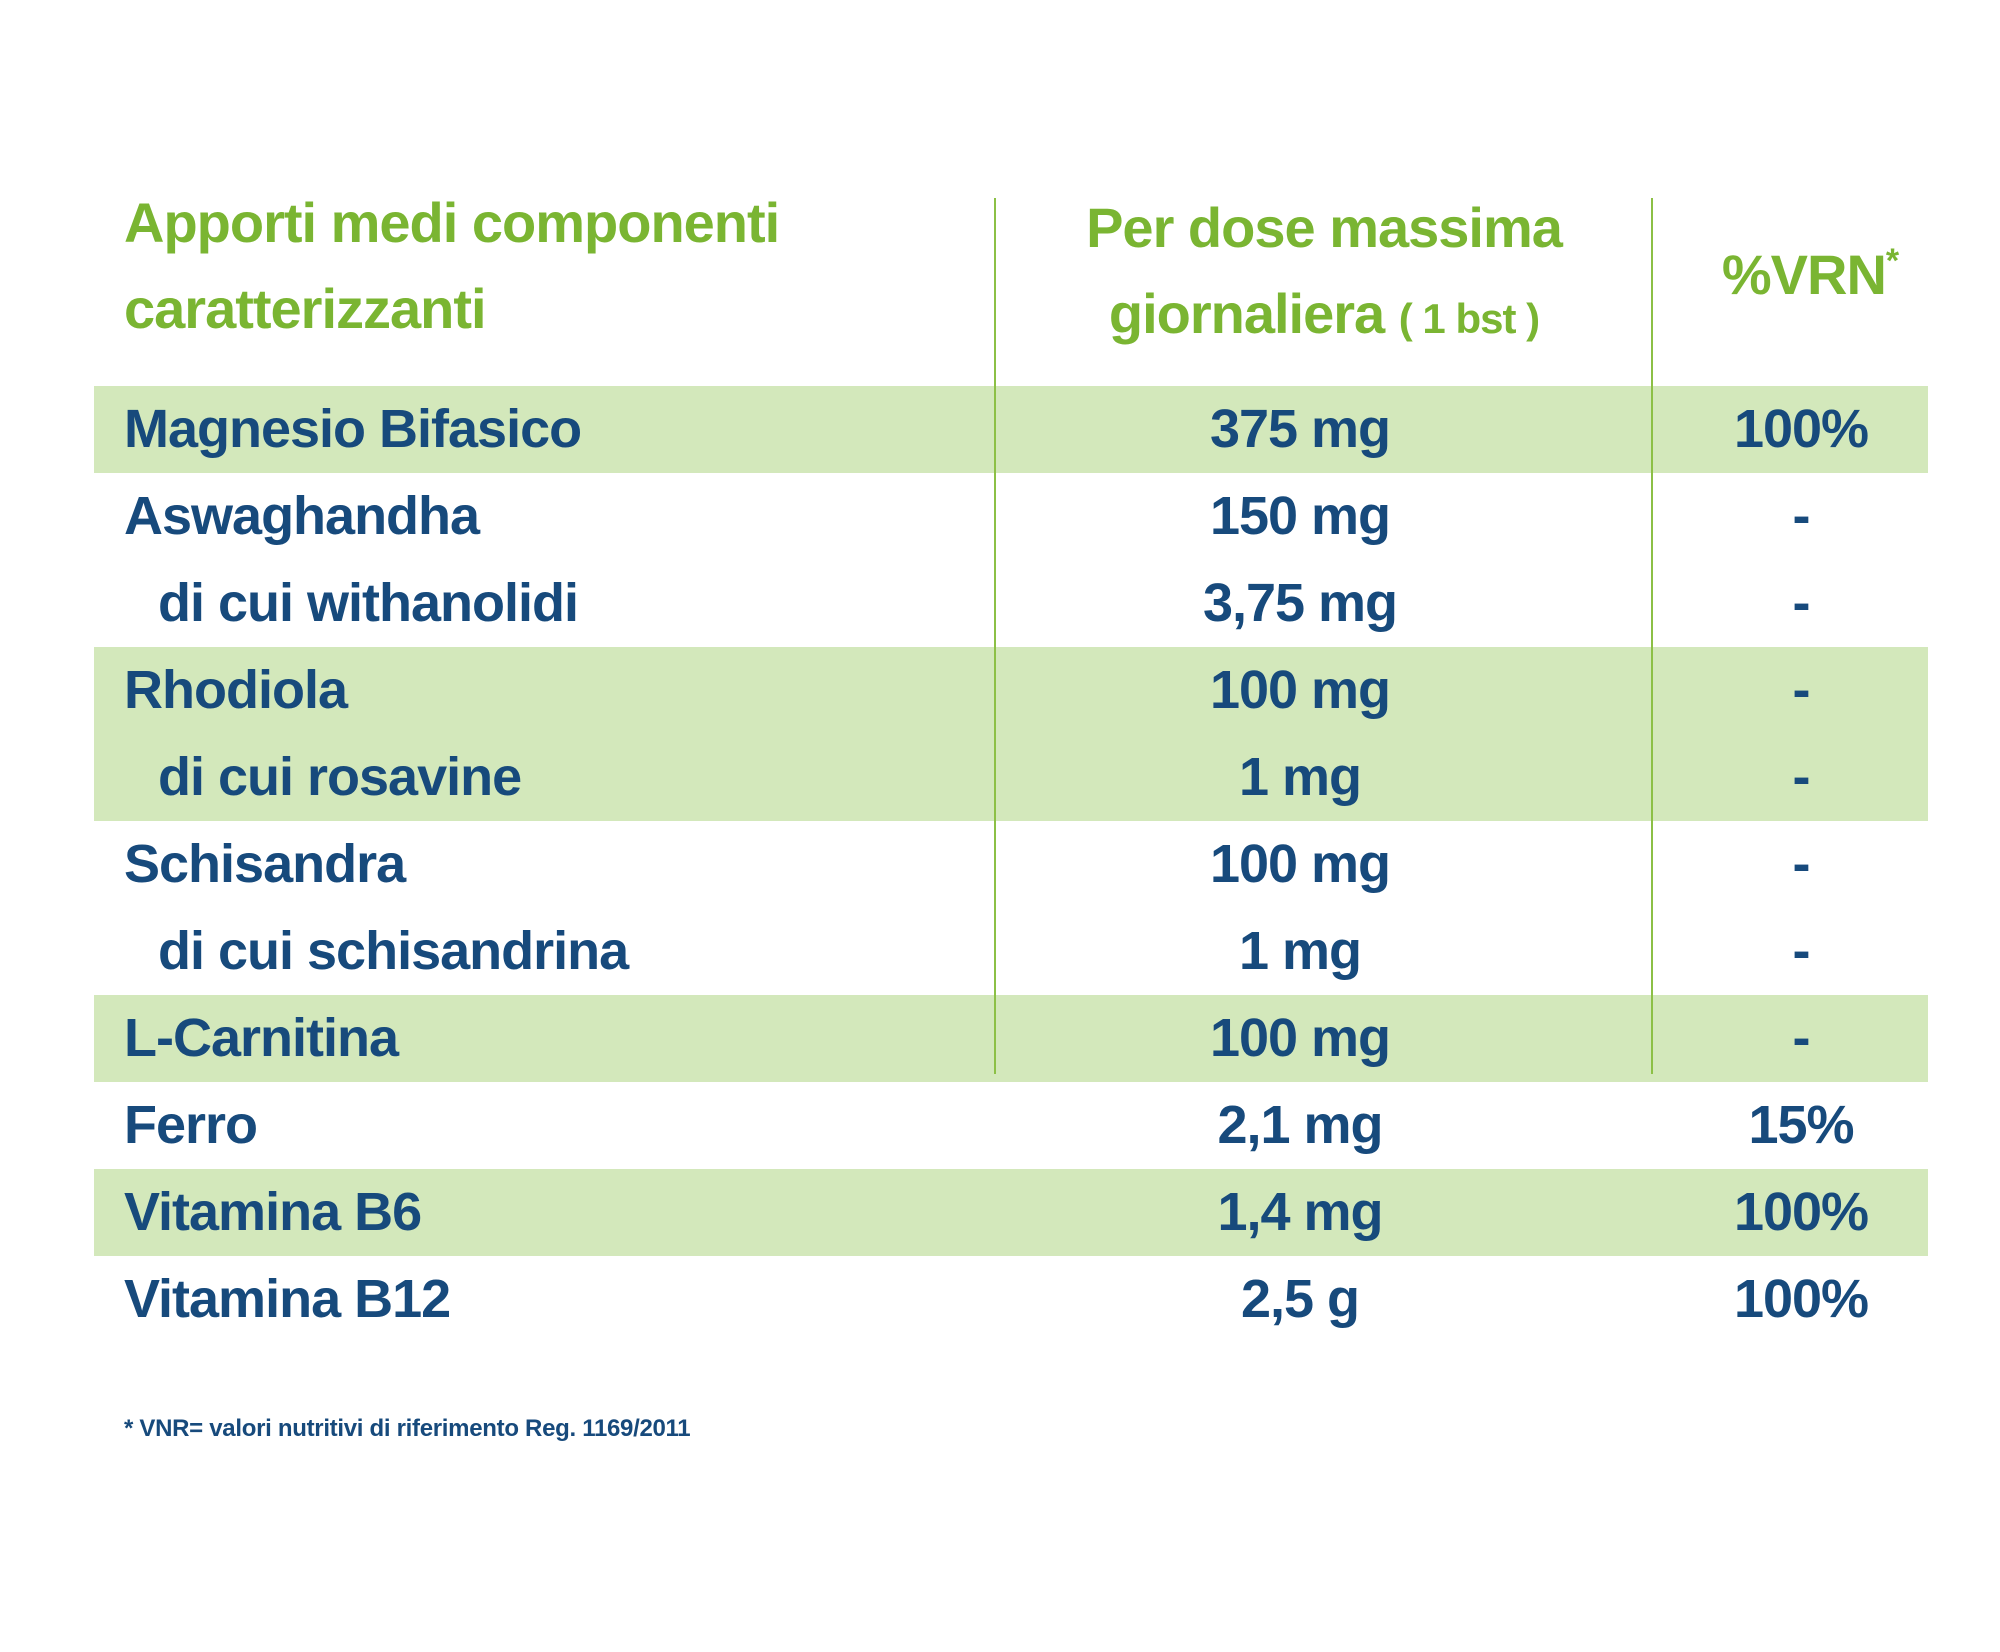  Describe the element at coordinates (1892, 261) in the screenshot. I see `header-vrn-asterisk: *` at that location.